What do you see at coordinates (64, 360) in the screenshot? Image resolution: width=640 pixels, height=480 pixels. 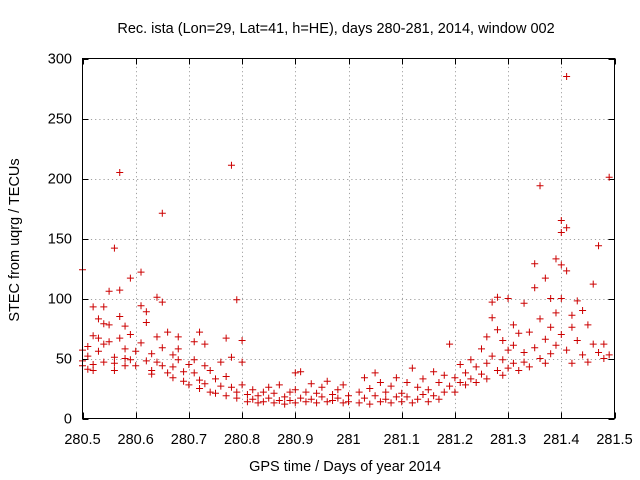 I see `y-tick-label: 50` at bounding box center [64, 360].